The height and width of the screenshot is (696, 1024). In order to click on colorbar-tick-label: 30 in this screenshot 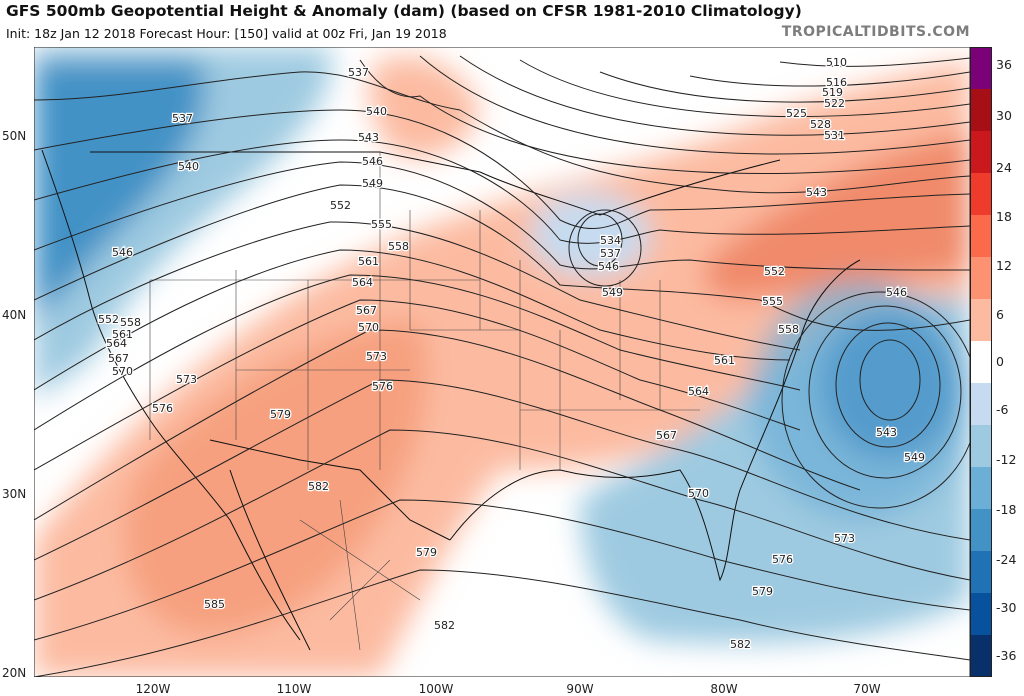, I will do `click(1004, 115)`.